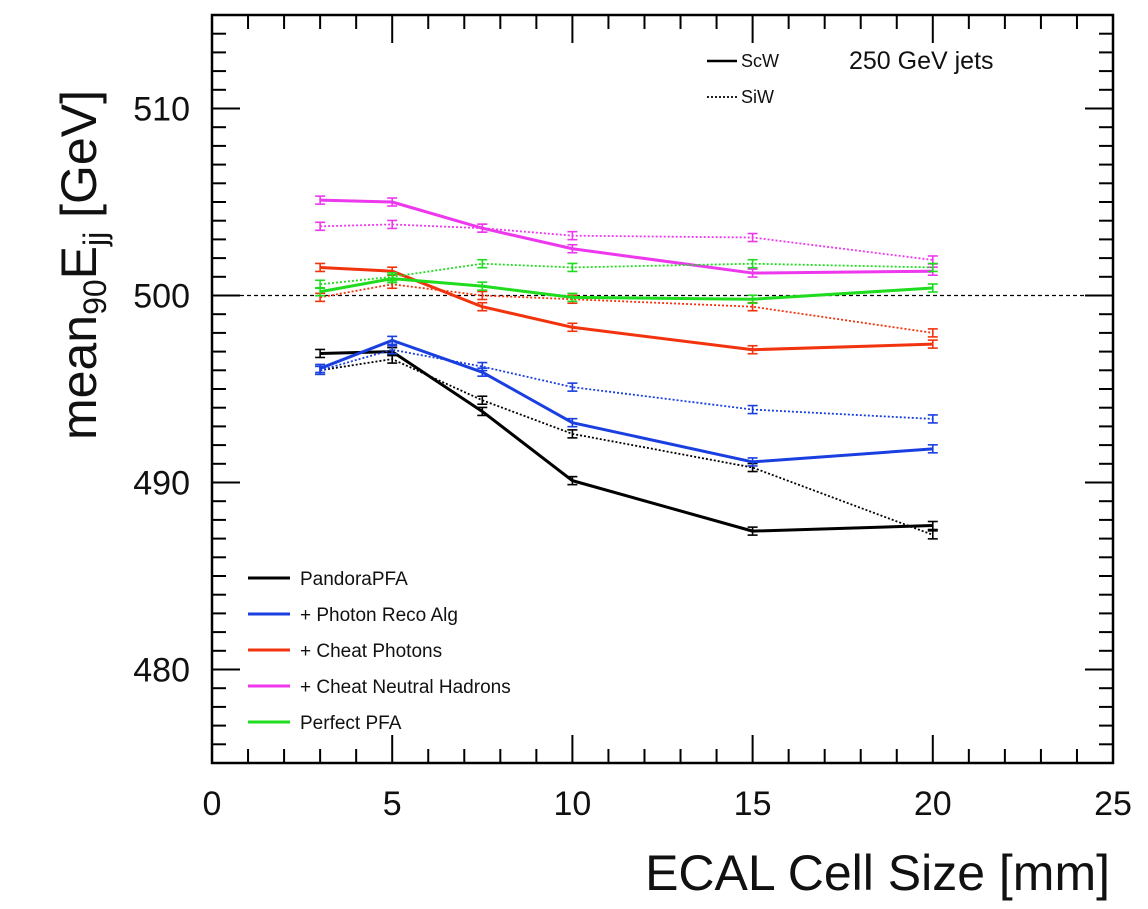 The height and width of the screenshot is (909, 1148). I want to click on style-legend-label: SiW, so click(757, 97).